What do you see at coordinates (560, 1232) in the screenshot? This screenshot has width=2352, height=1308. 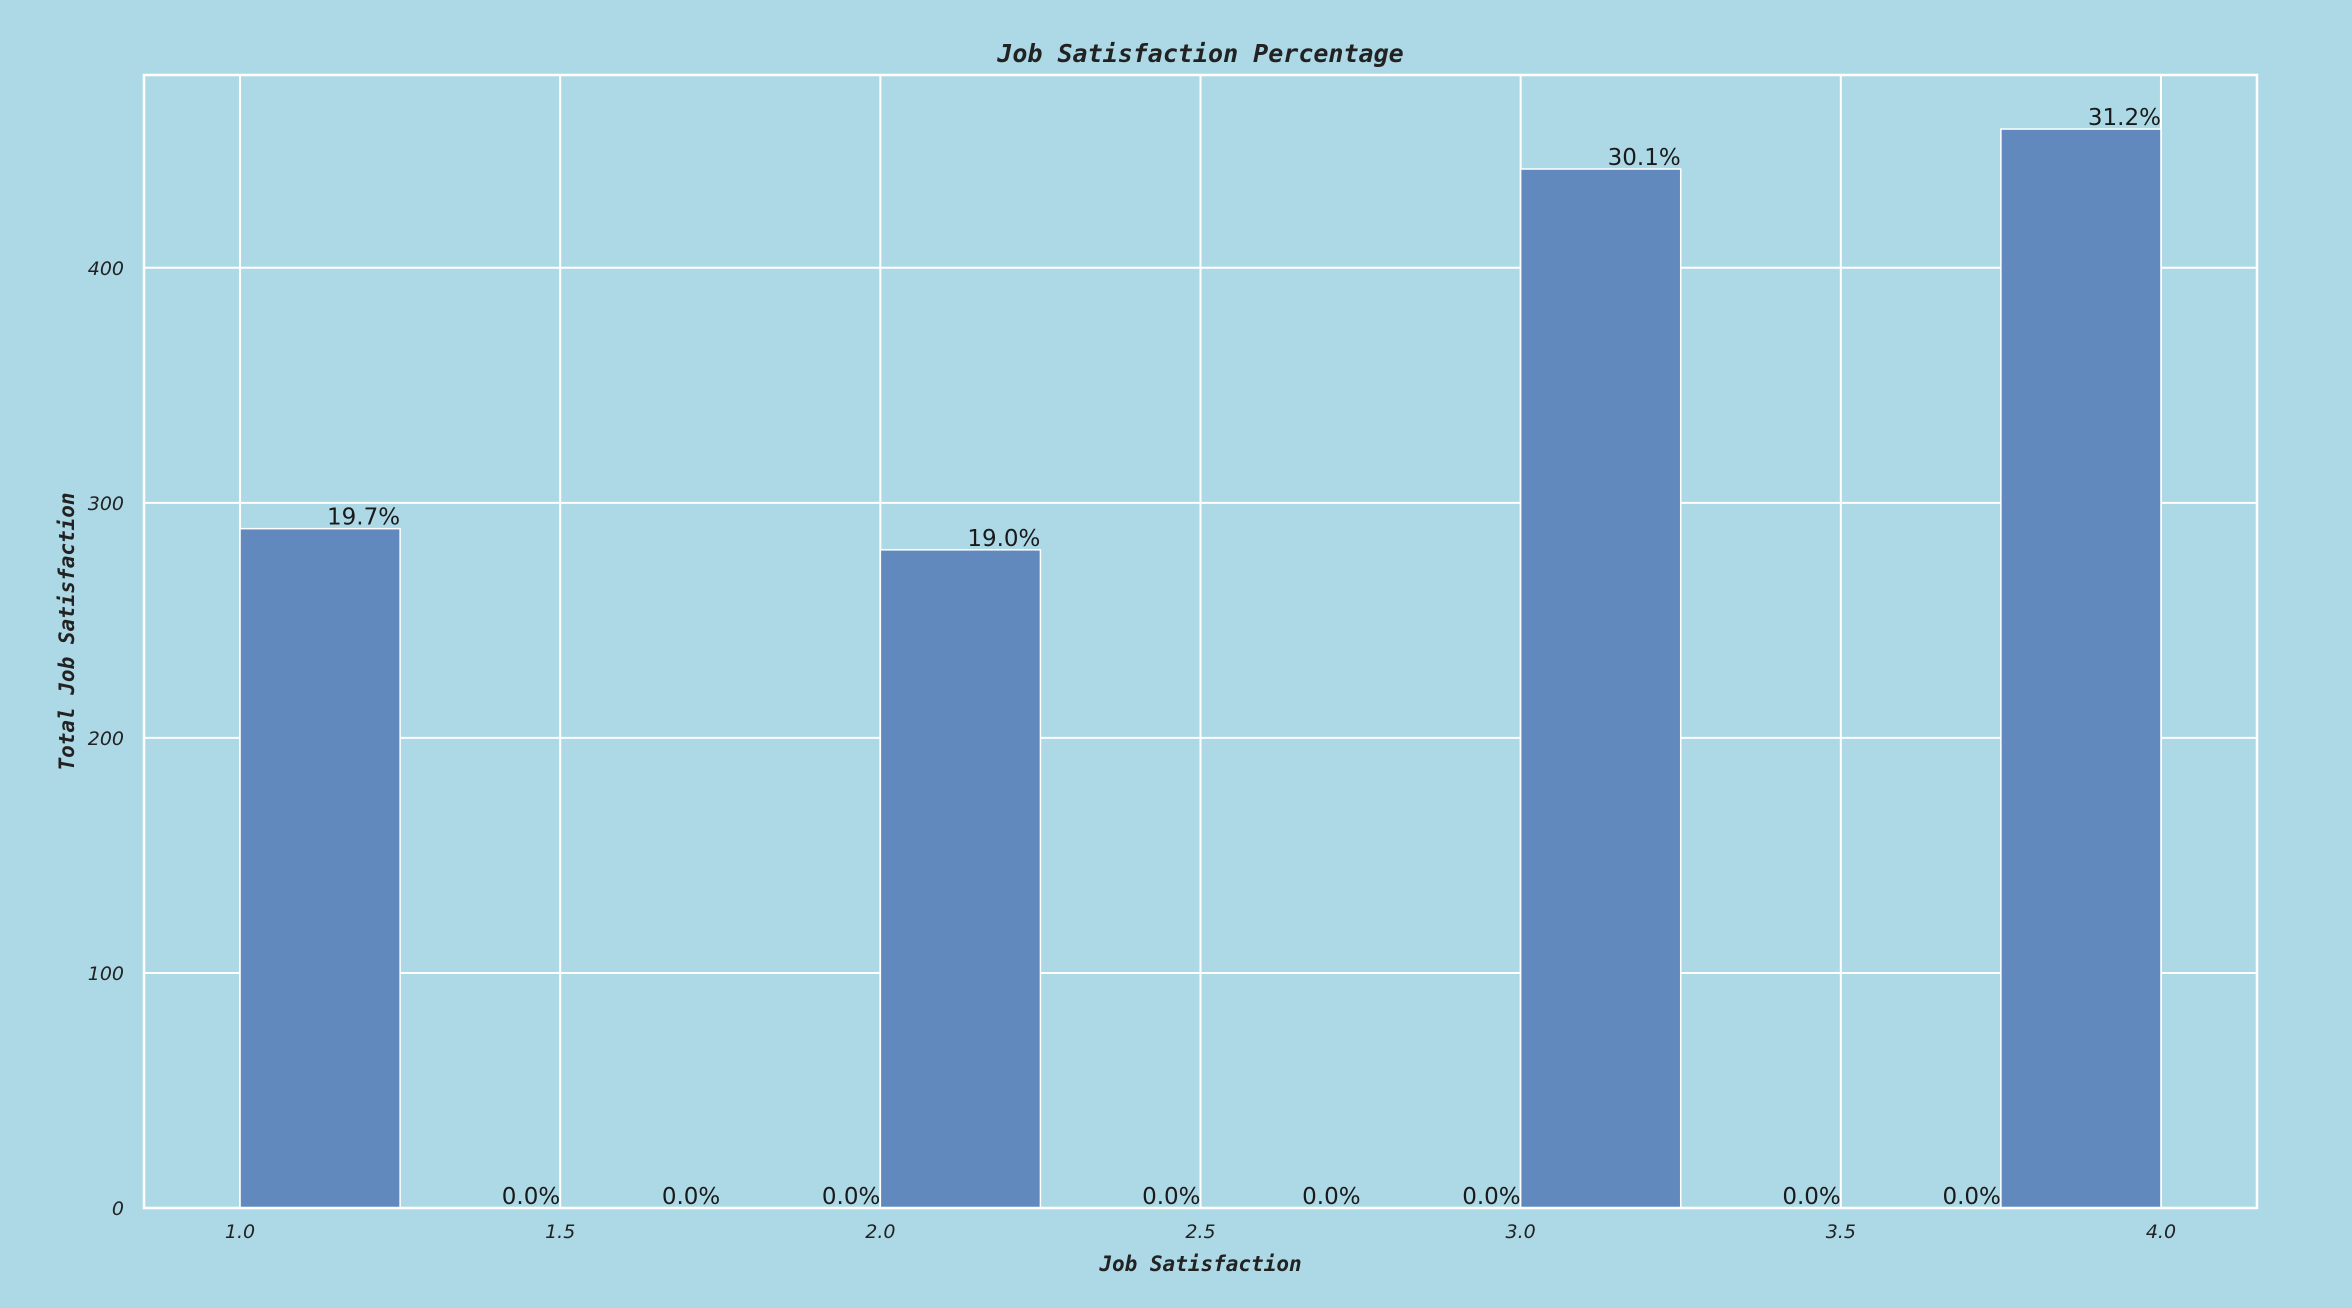 I see `x-tick-label: 1.5` at bounding box center [560, 1232].